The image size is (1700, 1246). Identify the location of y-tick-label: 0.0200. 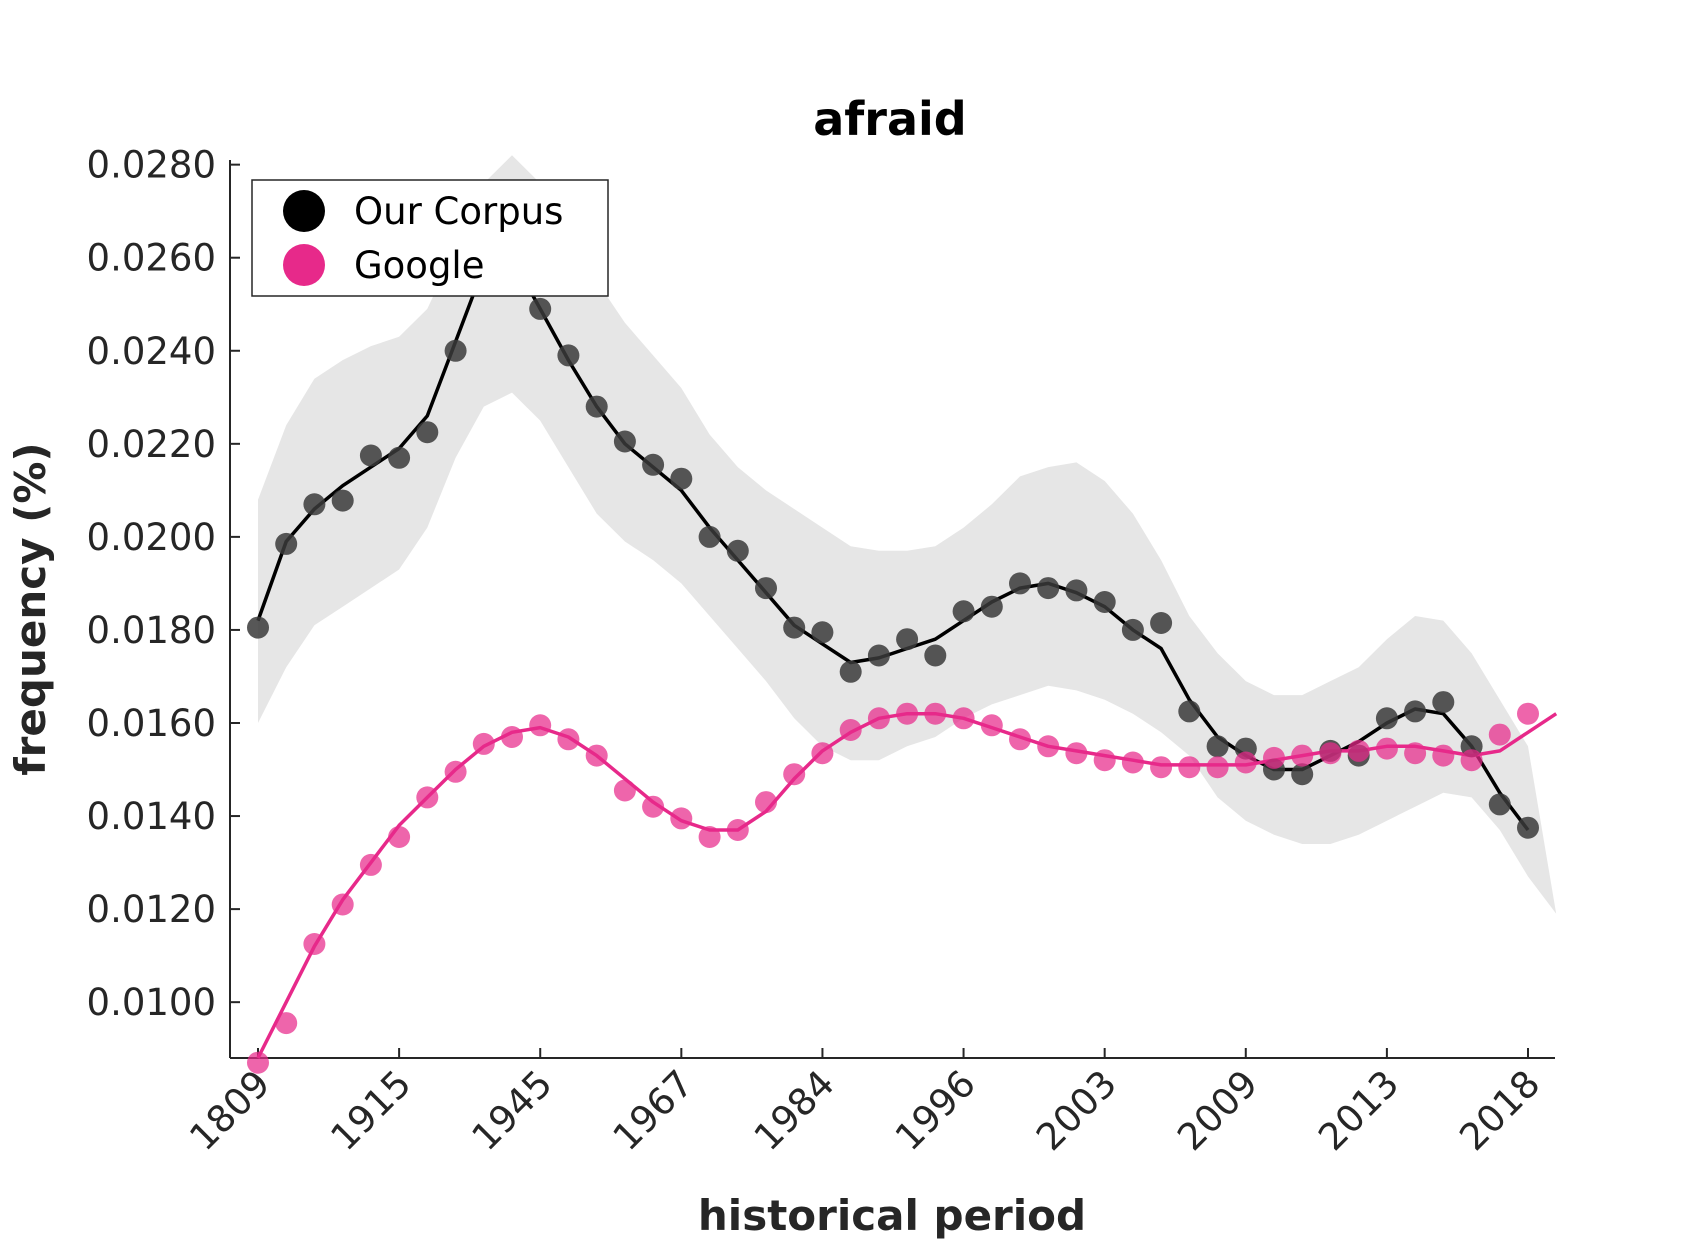
(151, 537).